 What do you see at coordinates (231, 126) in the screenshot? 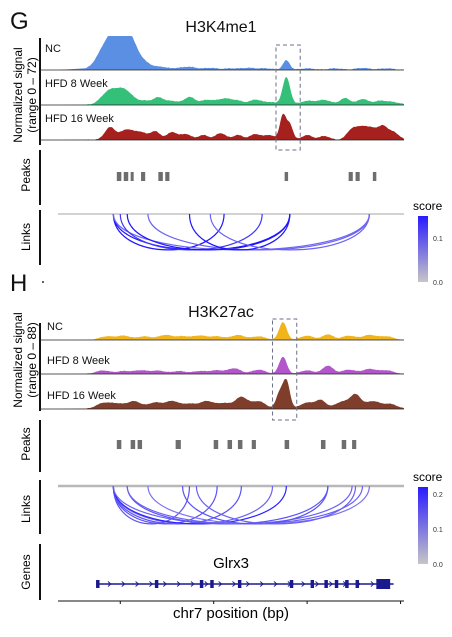
I see `signal-track-hfd-16-week` at bounding box center [231, 126].